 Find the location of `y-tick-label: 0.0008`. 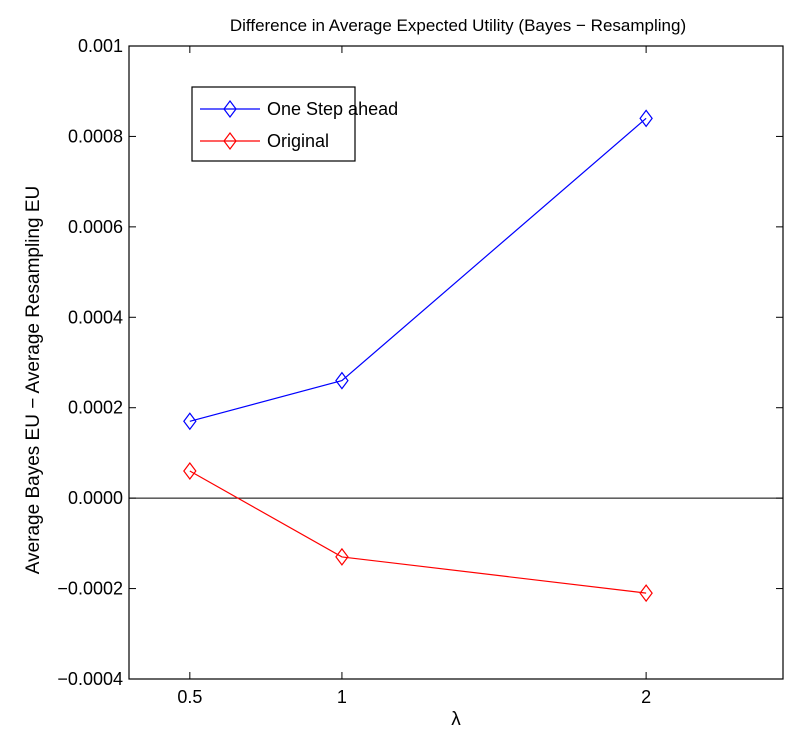

y-tick-label: 0.0008 is located at coordinates (95, 136).